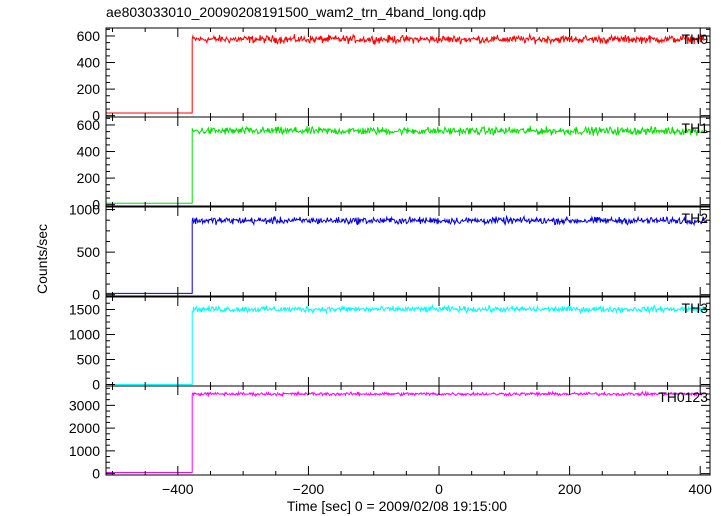 Image resolution: width=724 pixels, height=516 pixels. I want to click on x-axis: −400 −200 0 200 400, so click(437, 489).